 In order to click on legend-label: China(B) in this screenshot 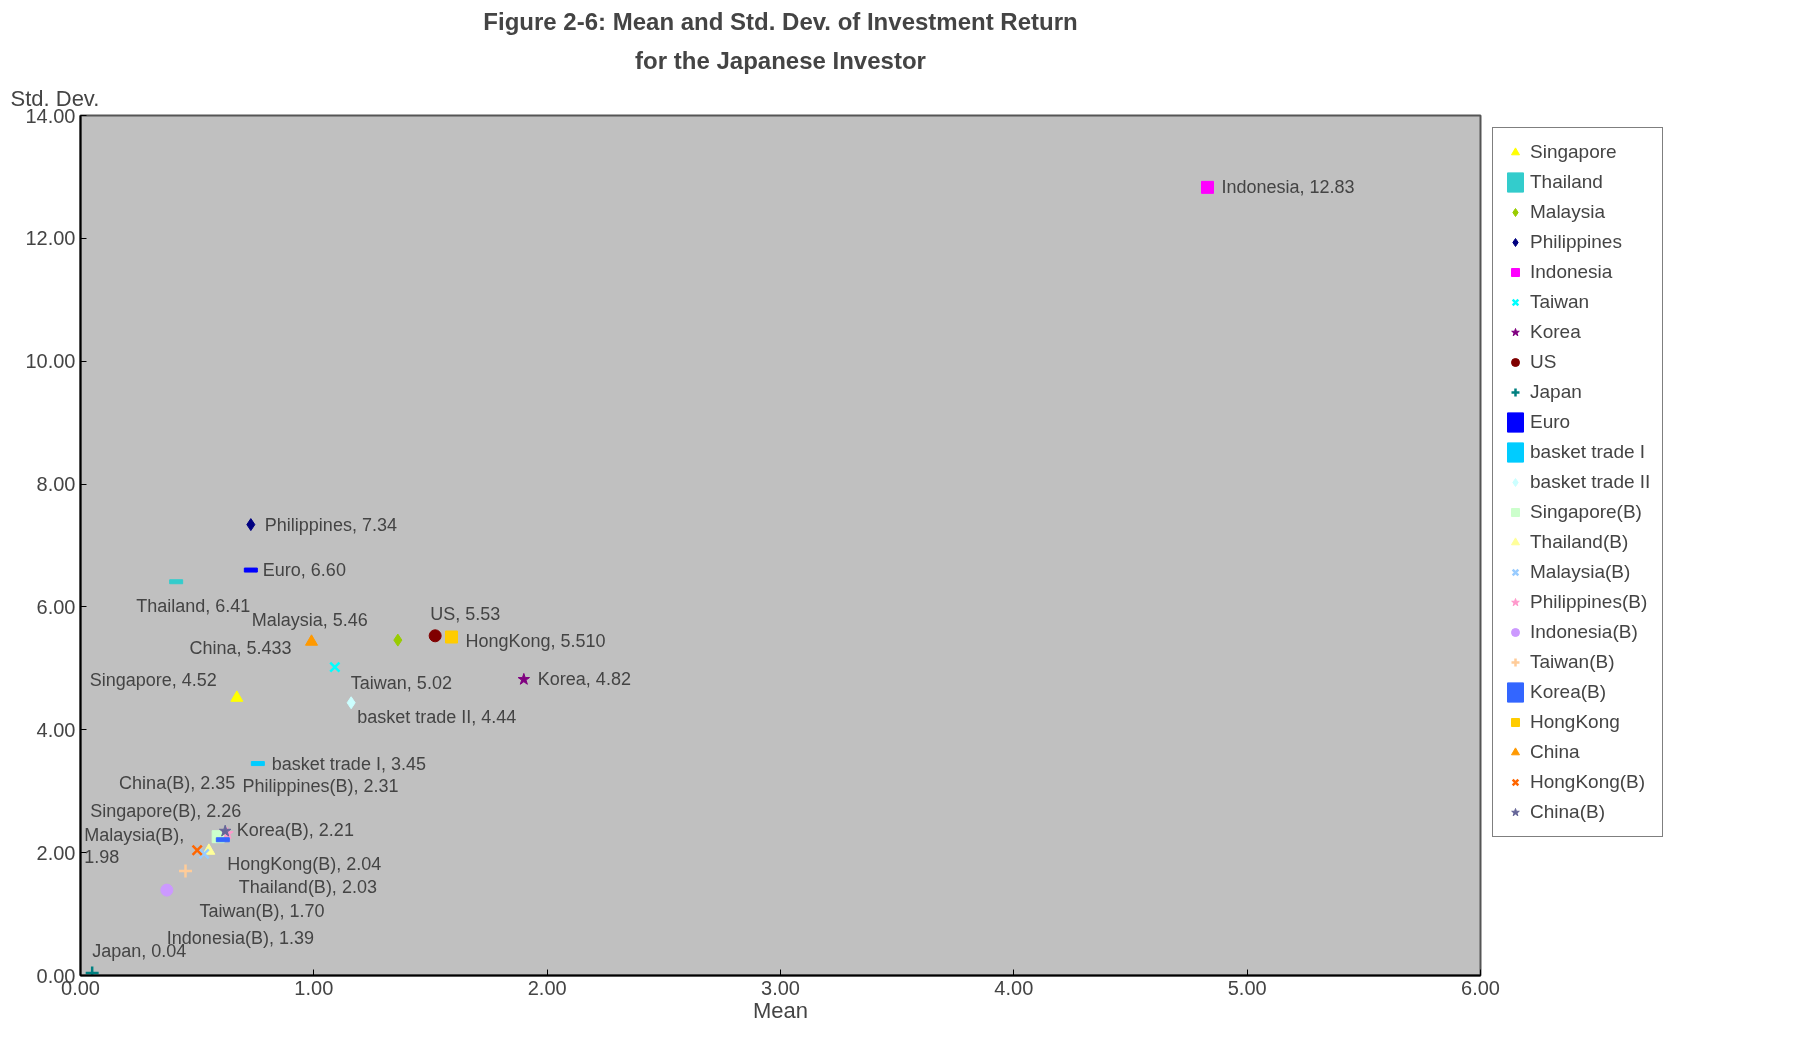, I will do `click(1567, 812)`.